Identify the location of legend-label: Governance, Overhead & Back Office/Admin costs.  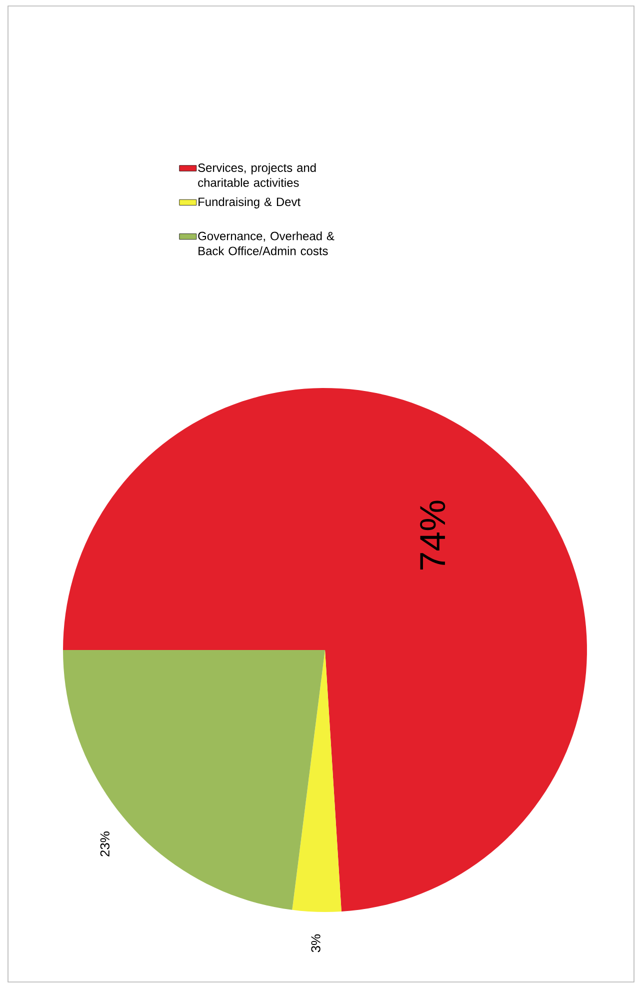
(266, 243).